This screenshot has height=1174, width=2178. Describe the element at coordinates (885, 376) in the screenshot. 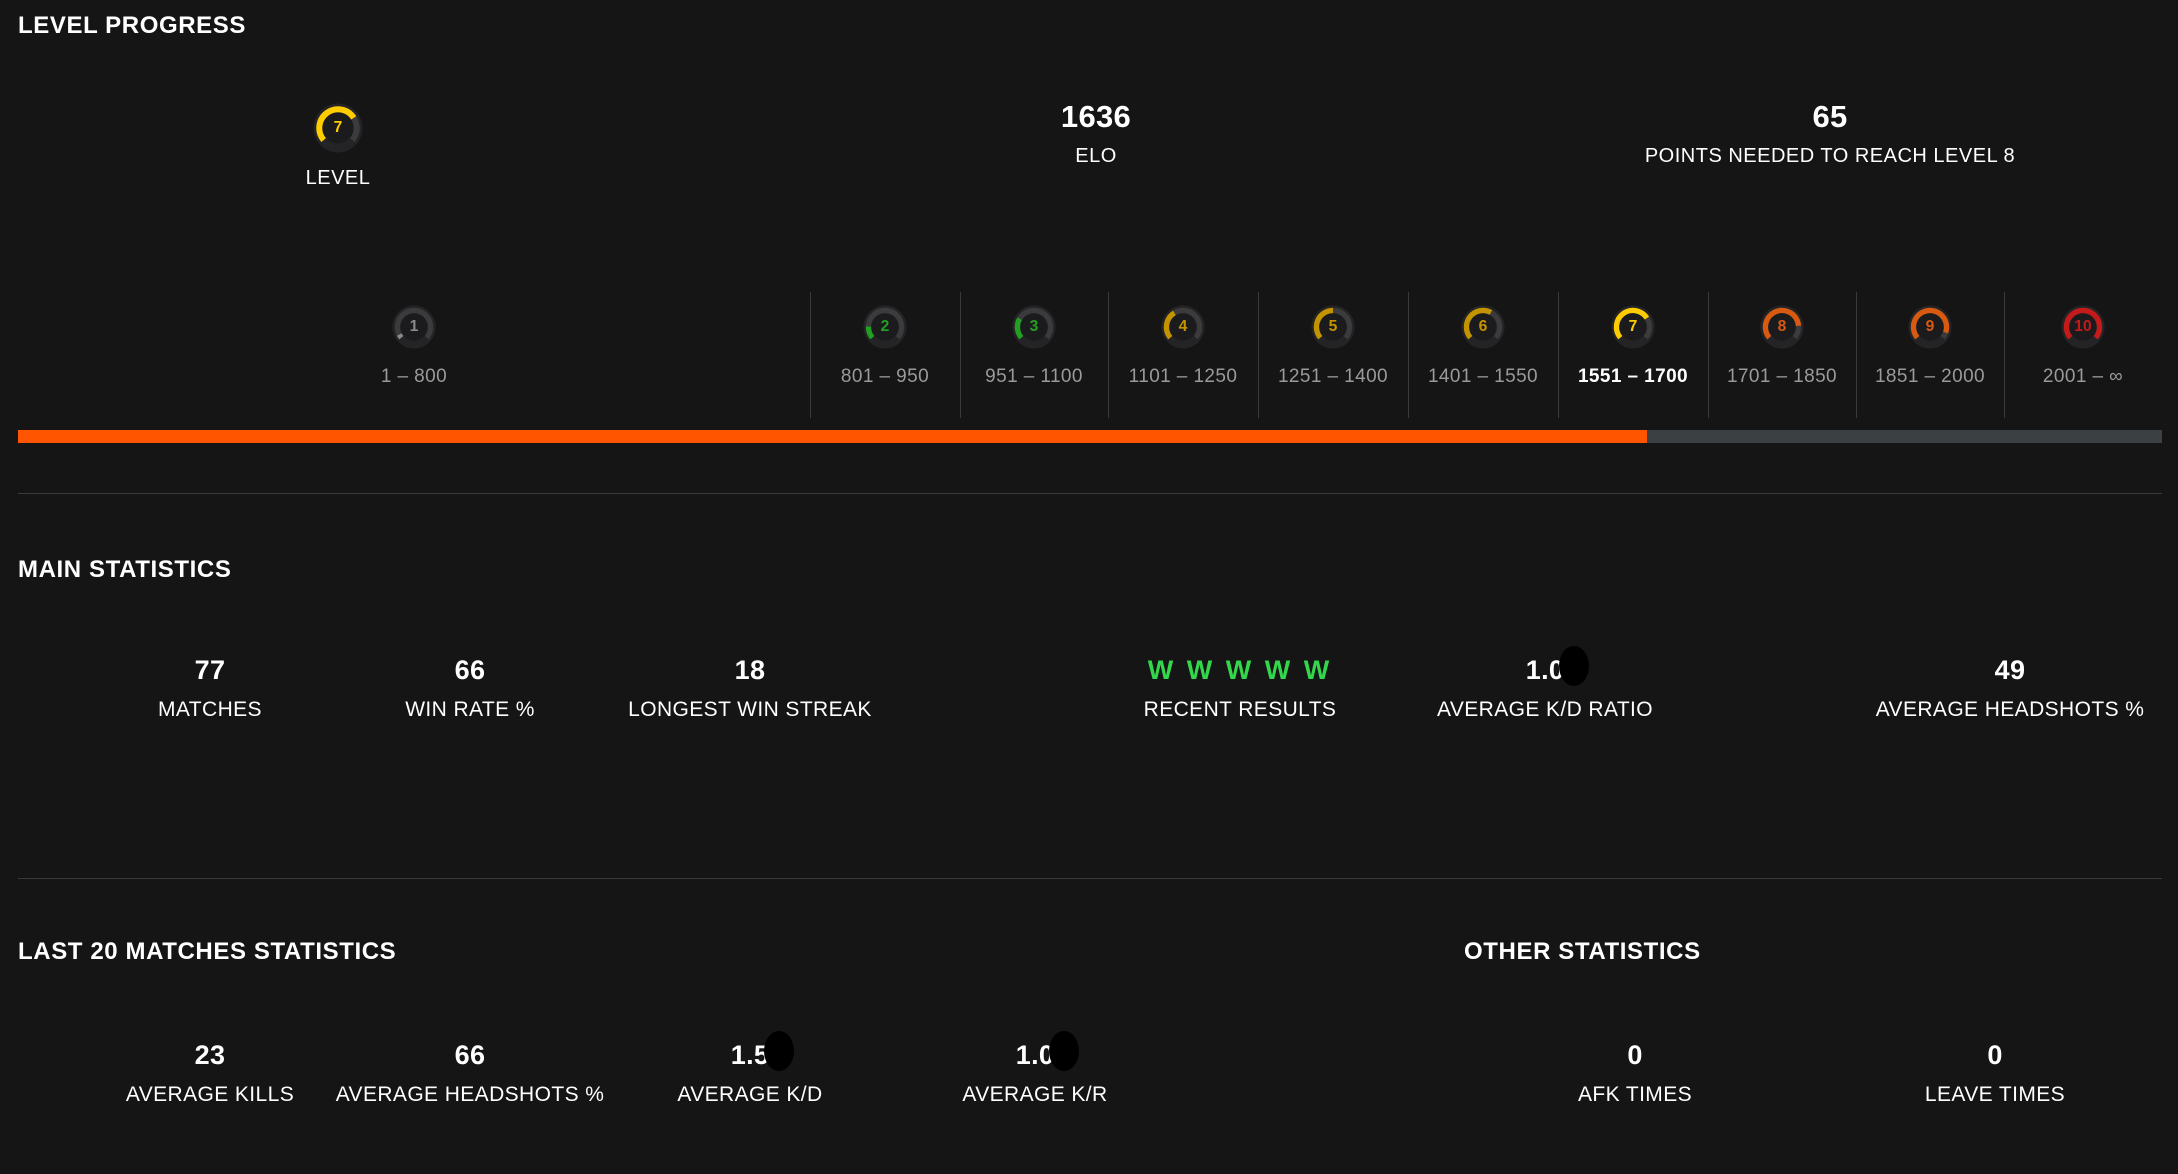

I see `level-ladder-range-label: 801 – 950` at that location.